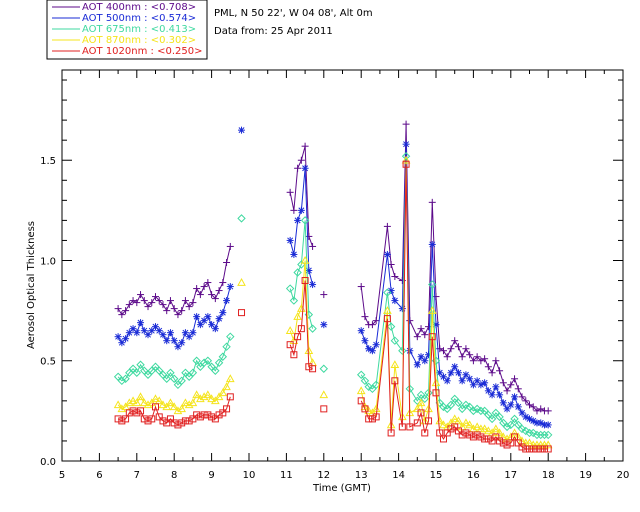 The width and height of the screenshot is (640, 512). Describe the element at coordinates (473, 475) in the screenshot. I see `x-tick-label: 16` at that location.